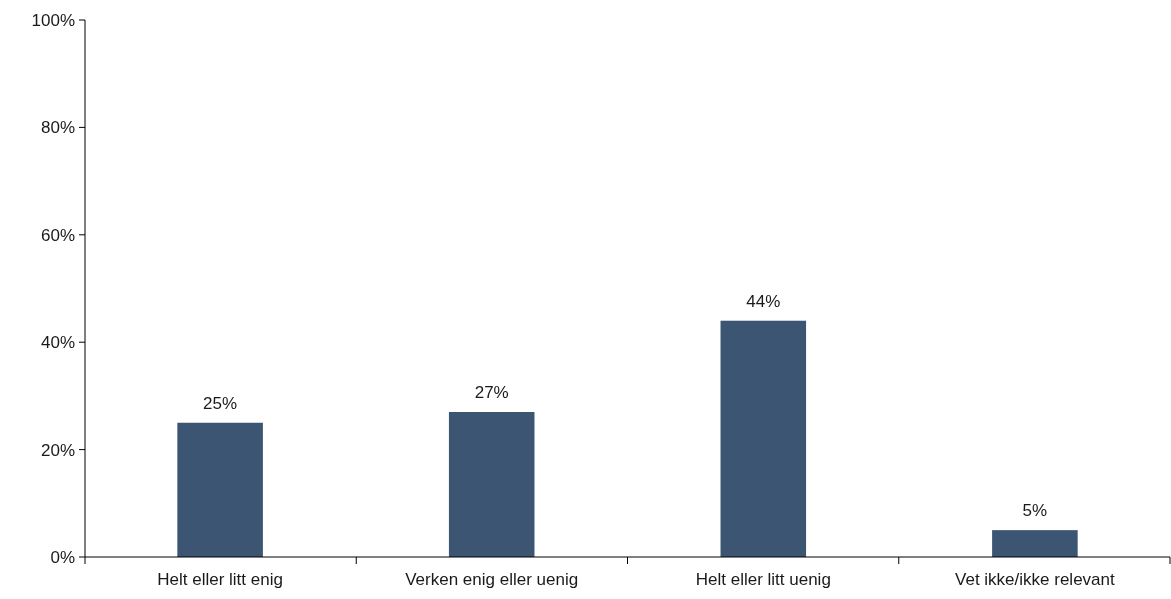  Describe the element at coordinates (220, 403) in the screenshot. I see `data-label: 25%` at that location.